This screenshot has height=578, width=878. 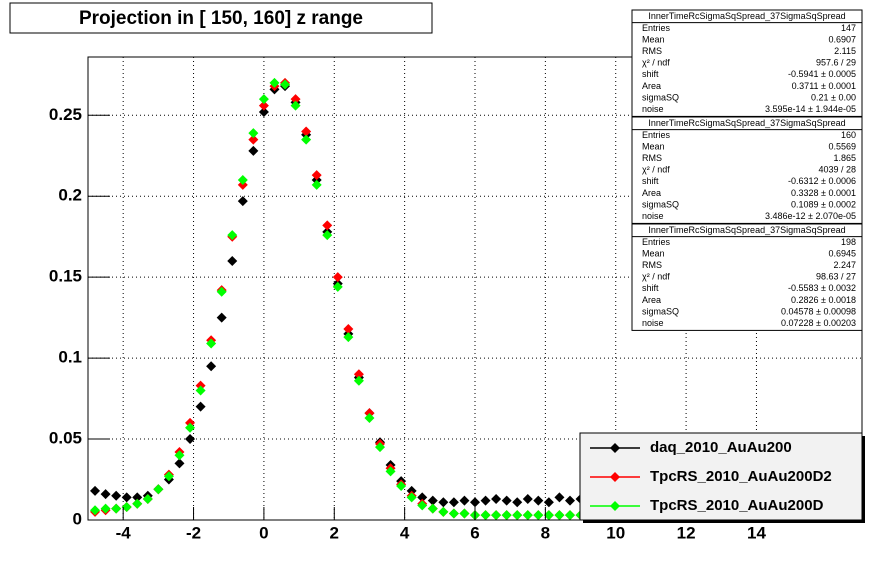 What do you see at coordinates (822, 74) in the screenshot?
I see `stats-value: -0.5941 ± 0.0005` at bounding box center [822, 74].